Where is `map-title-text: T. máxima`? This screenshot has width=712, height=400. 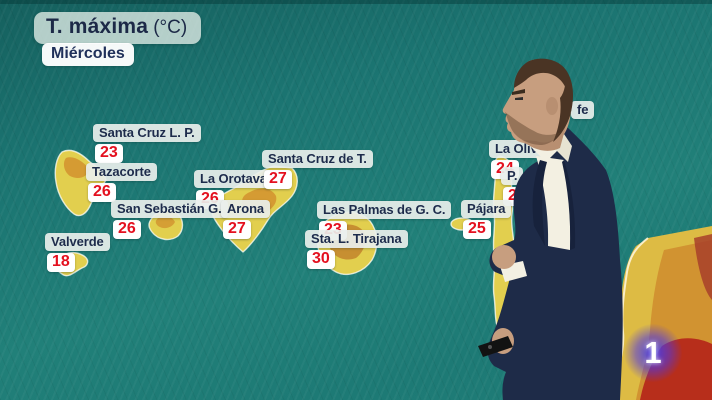 map-title-text: T. máxima is located at coordinates (97, 26).